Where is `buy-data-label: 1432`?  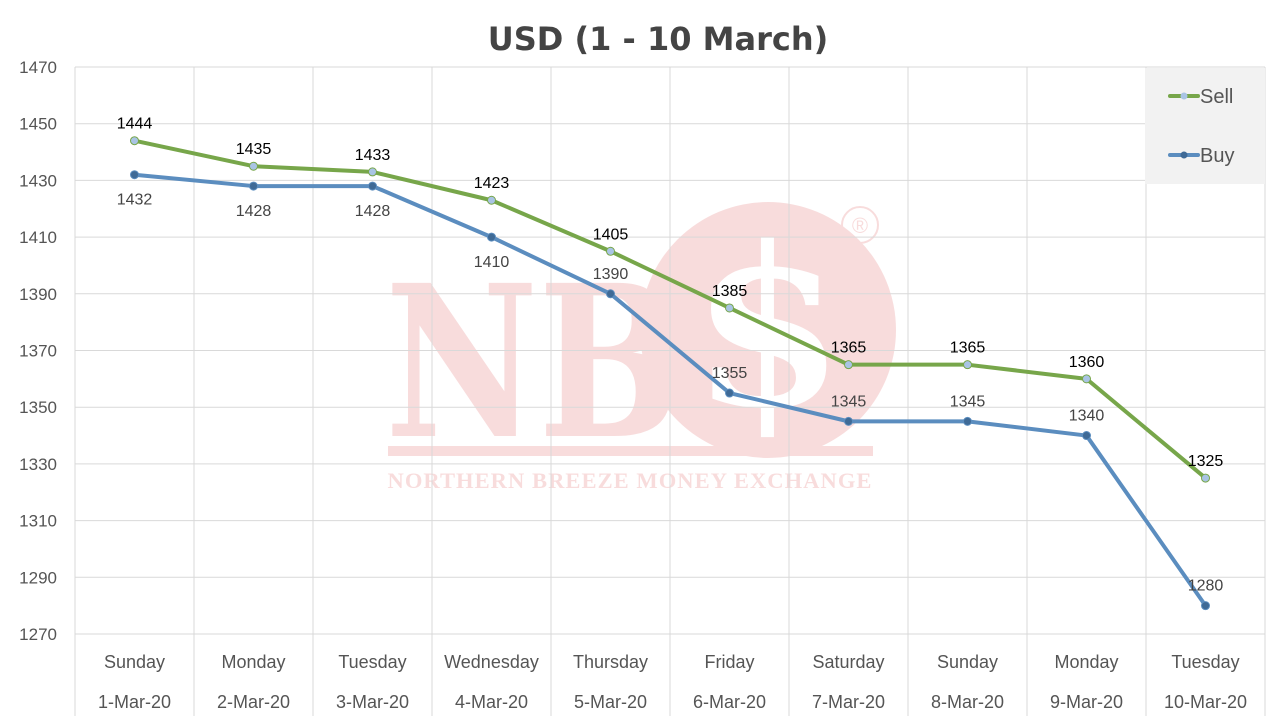
buy-data-label: 1432 is located at coordinates (135, 200).